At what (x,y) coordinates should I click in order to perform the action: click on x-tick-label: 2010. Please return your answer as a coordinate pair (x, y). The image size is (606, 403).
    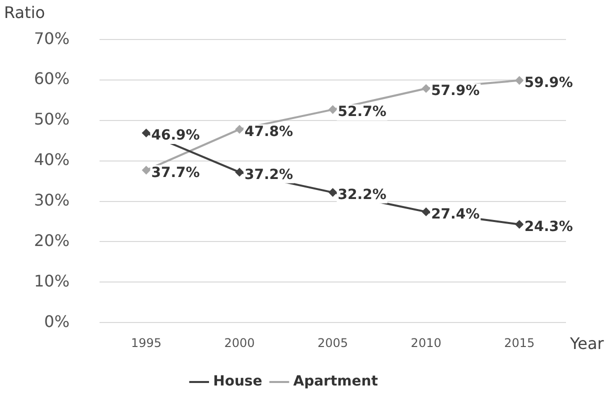
    Looking at the image, I should click on (426, 343).